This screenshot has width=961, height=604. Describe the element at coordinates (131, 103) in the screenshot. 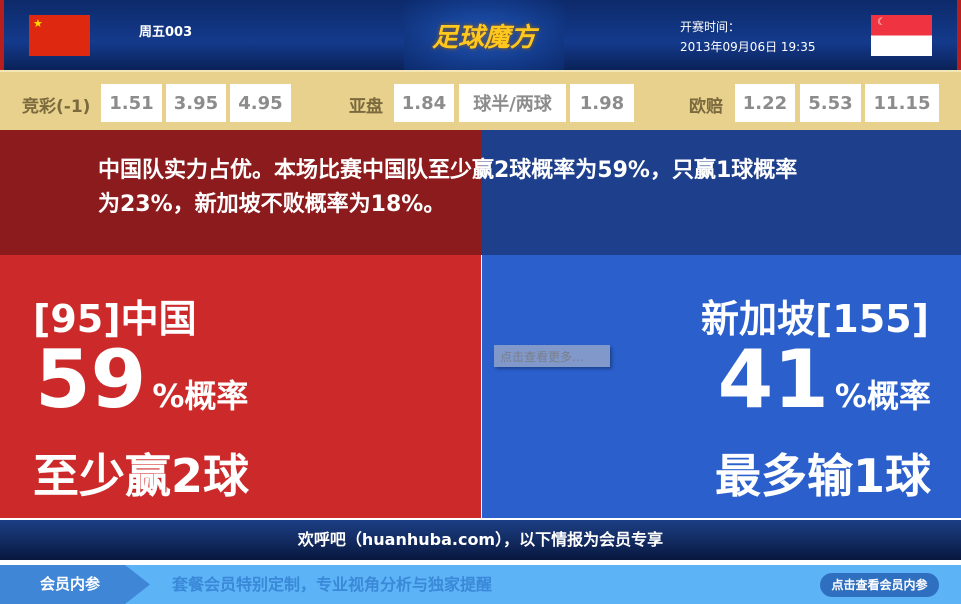

I see `odds-value: 1.51` at that location.